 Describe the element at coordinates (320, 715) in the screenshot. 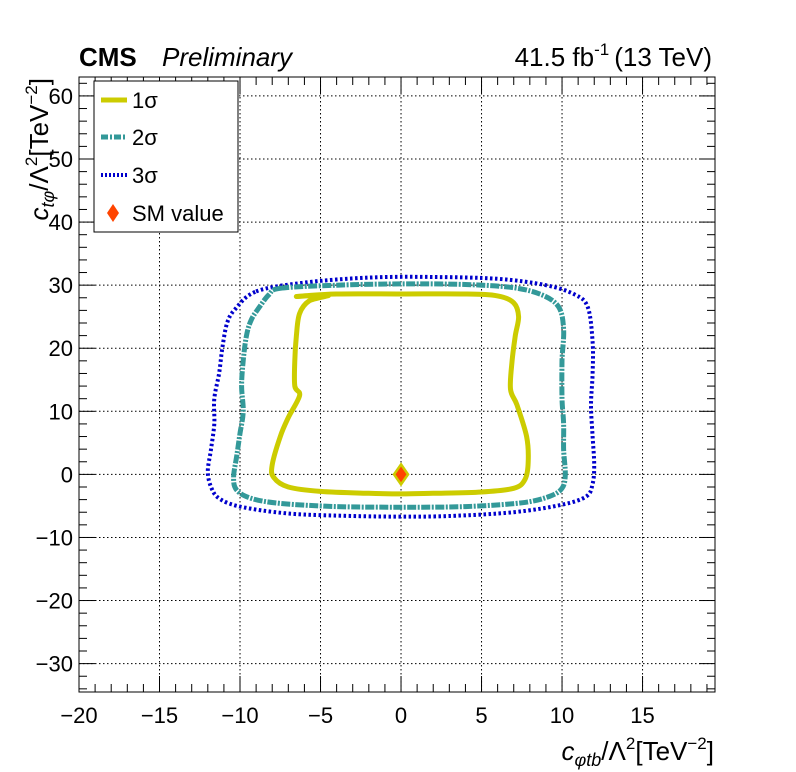

I see `x-tick-label: −5` at that location.